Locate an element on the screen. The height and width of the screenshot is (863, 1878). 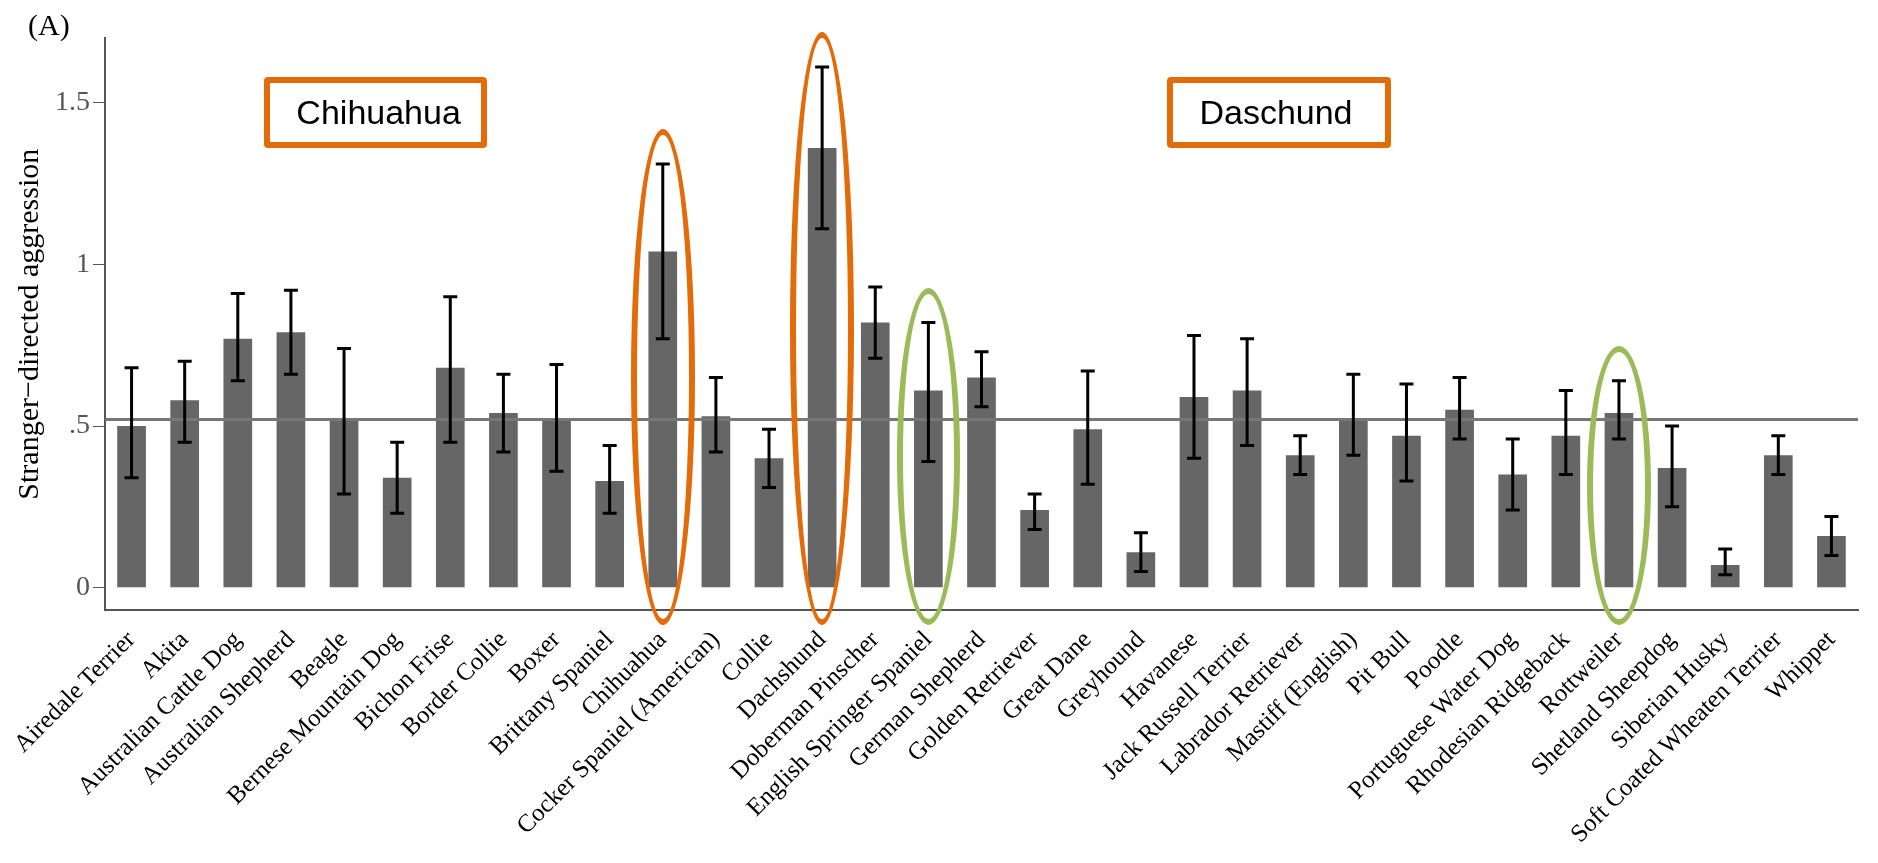
text: (A) is located at coordinates (49, 25).